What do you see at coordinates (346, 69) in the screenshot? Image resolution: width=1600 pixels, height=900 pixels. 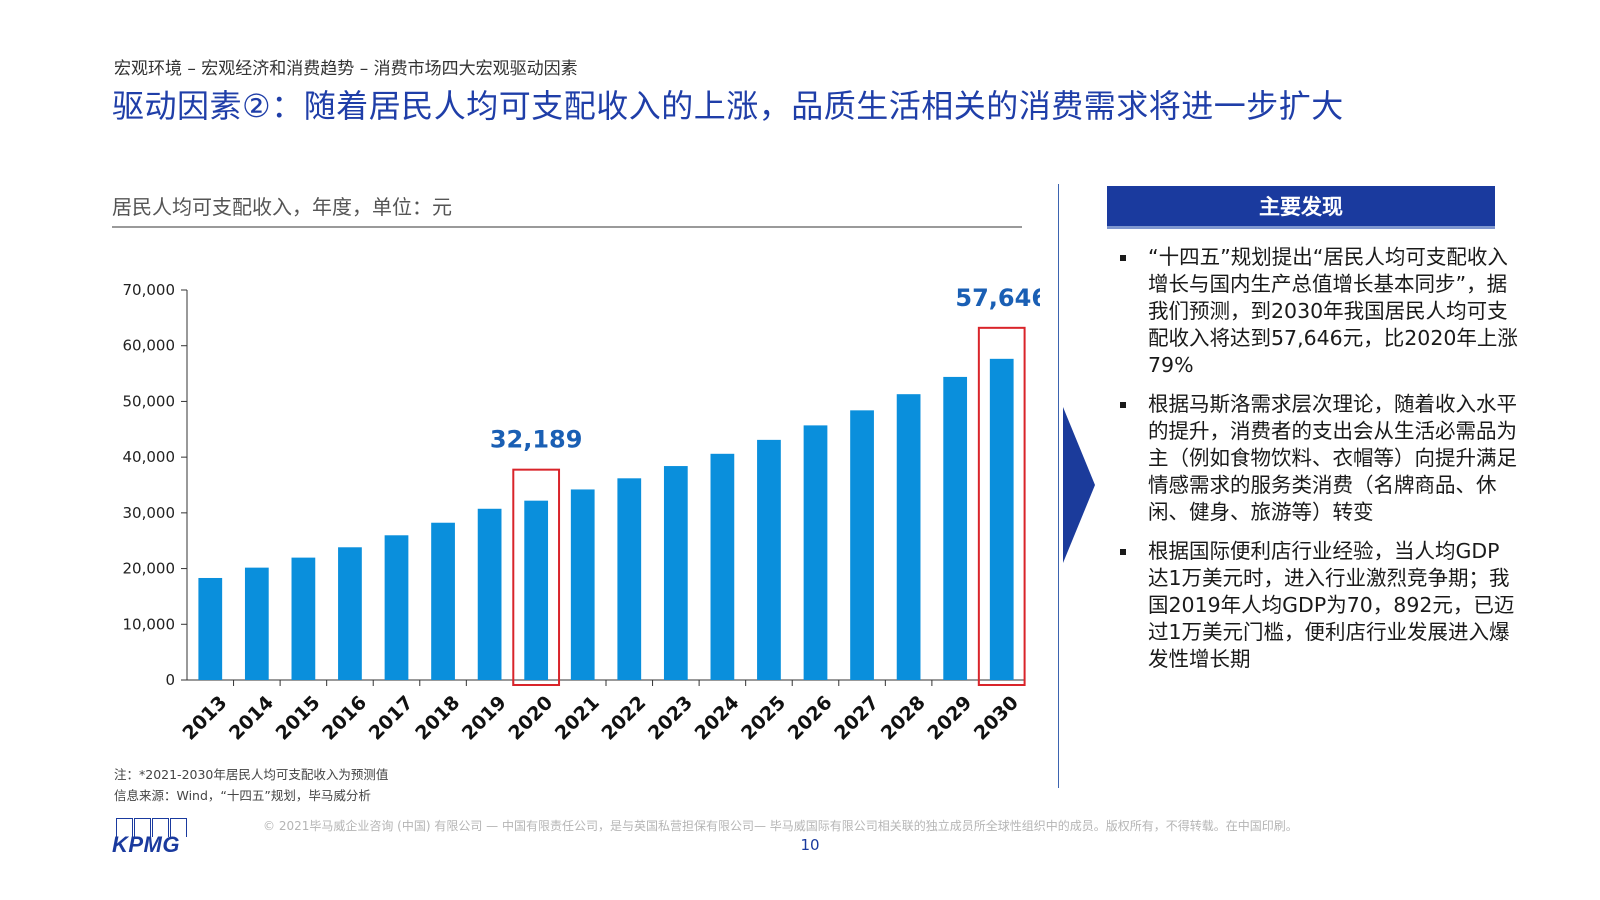 I see `breadcrumb: 宏观环境 – 宏观经济和消费趋势 – 消费市场四大宏观驱动因素` at bounding box center [346, 69].